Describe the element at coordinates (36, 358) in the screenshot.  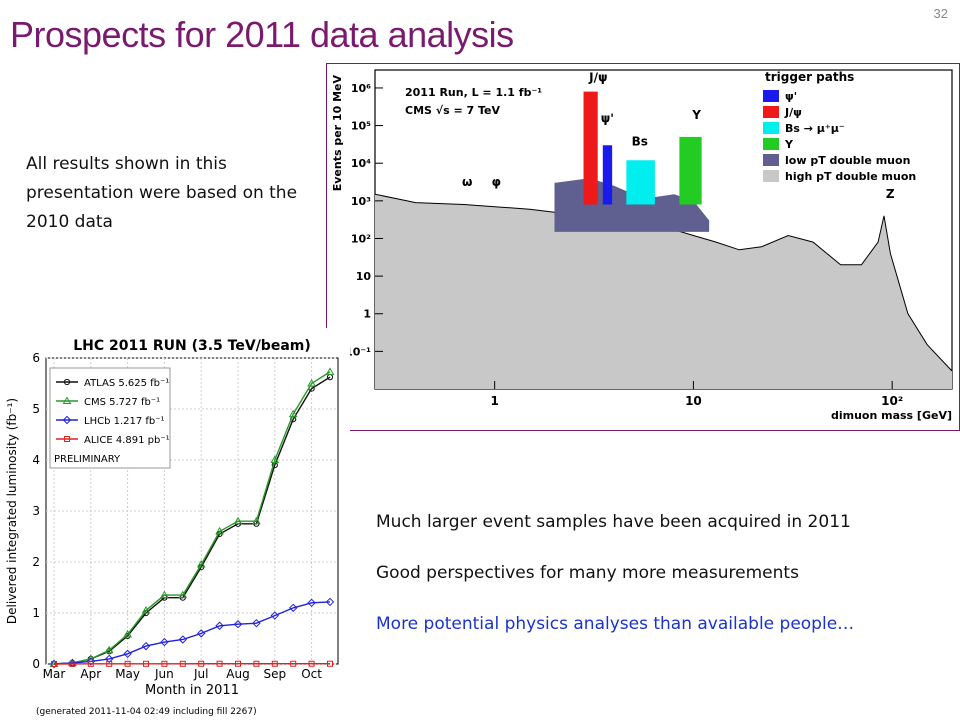
I see `y-tick-label: 6` at that location.